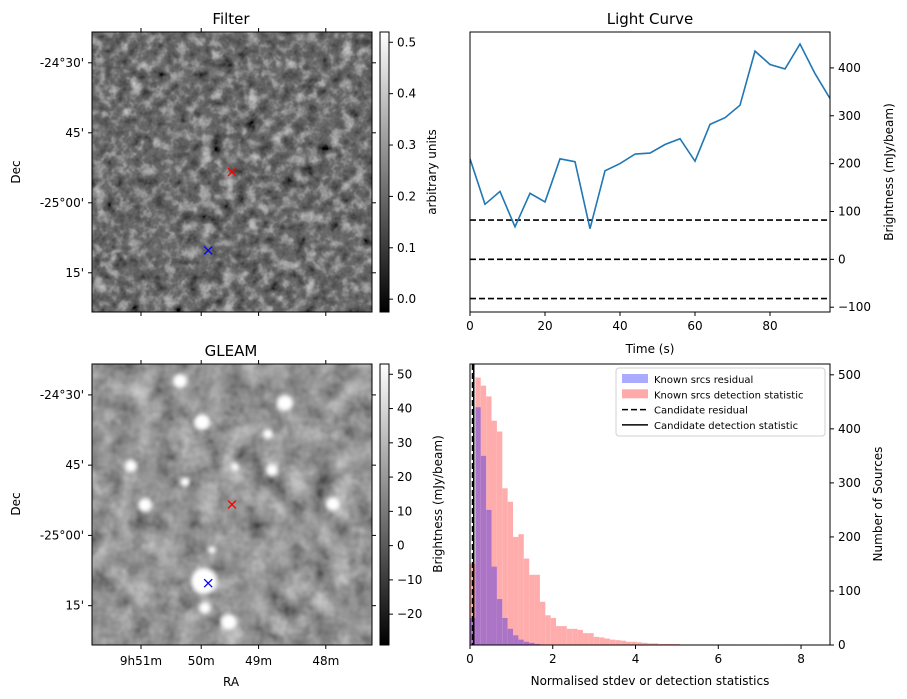 Image resolution: width=907 pixels, height=699 pixels. What do you see at coordinates (849, 164) in the screenshot?
I see `light-curve-ytick-label: 200` at bounding box center [849, 164].